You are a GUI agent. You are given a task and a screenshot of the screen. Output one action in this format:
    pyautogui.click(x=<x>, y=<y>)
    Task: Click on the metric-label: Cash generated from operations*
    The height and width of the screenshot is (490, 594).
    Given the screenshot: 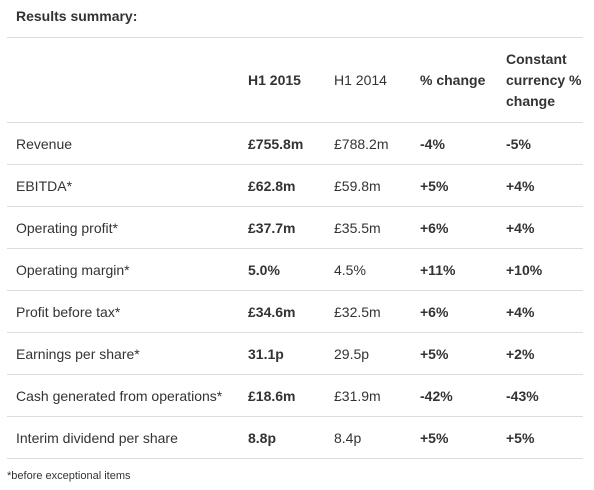 What is the action you would take?
    pyautogui.click(x=123, y=395)
    